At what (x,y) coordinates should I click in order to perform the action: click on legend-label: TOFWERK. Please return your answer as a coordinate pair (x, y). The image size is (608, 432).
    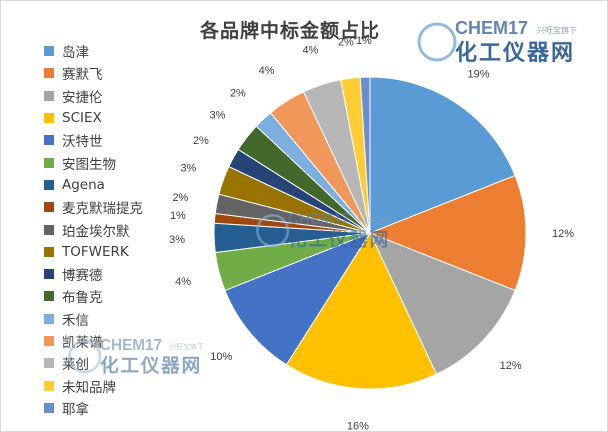
    Looking at the image, I should click on (95, 251).